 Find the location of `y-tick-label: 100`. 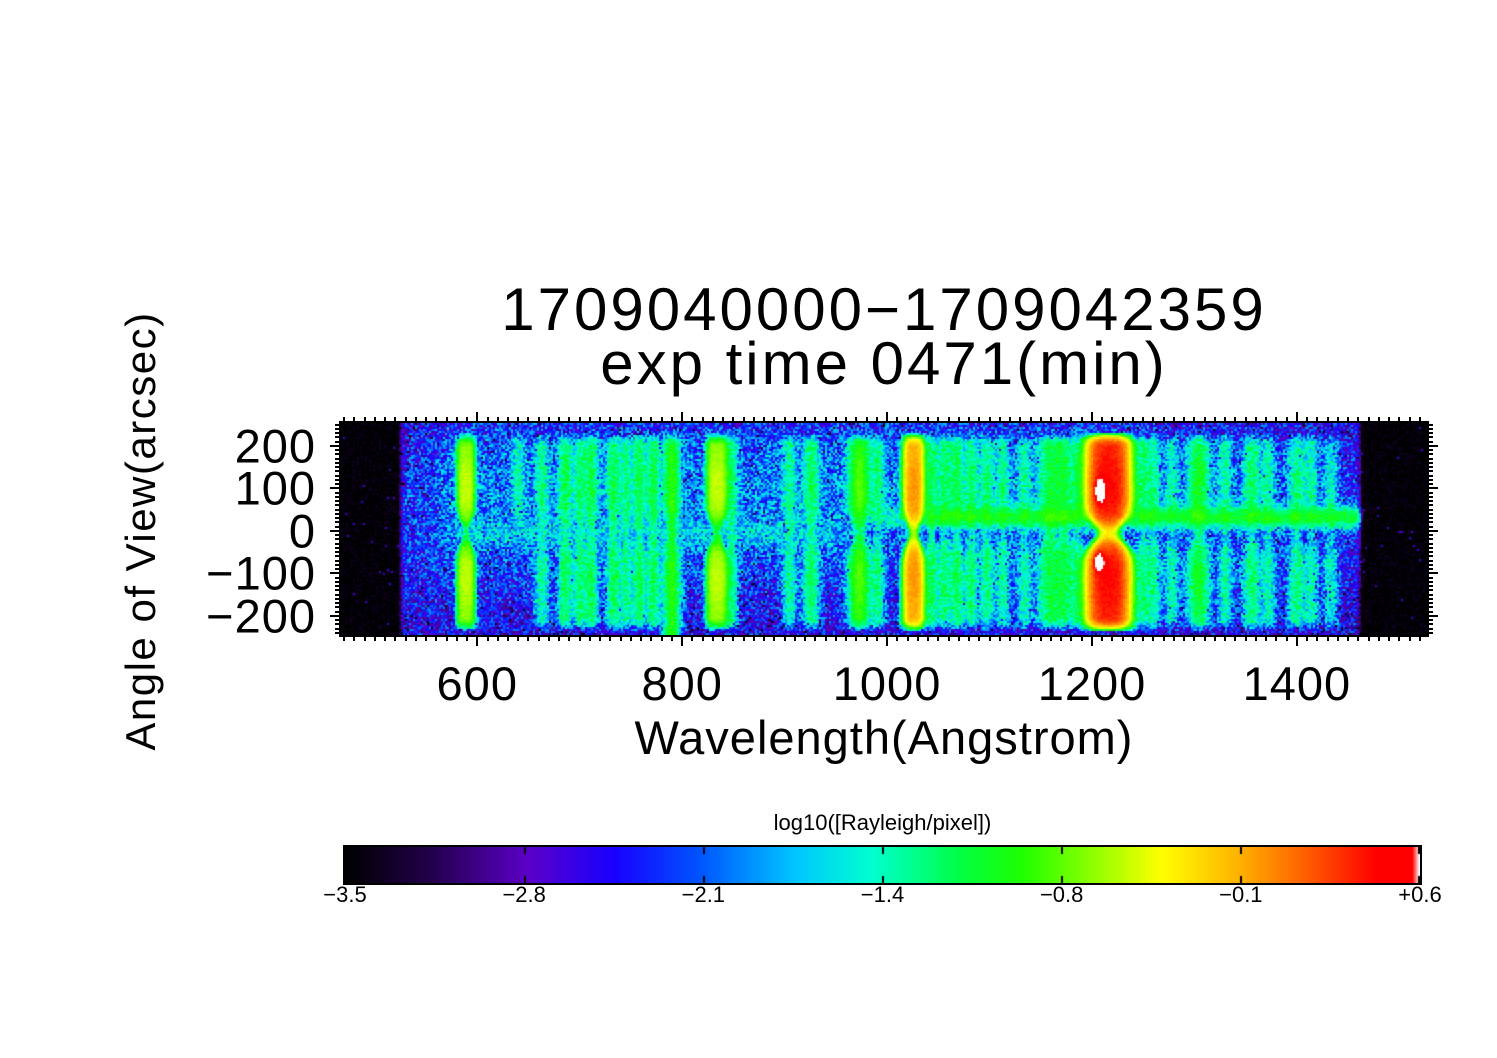

y-tick-label: 100 is located at coordinates (275, 488).